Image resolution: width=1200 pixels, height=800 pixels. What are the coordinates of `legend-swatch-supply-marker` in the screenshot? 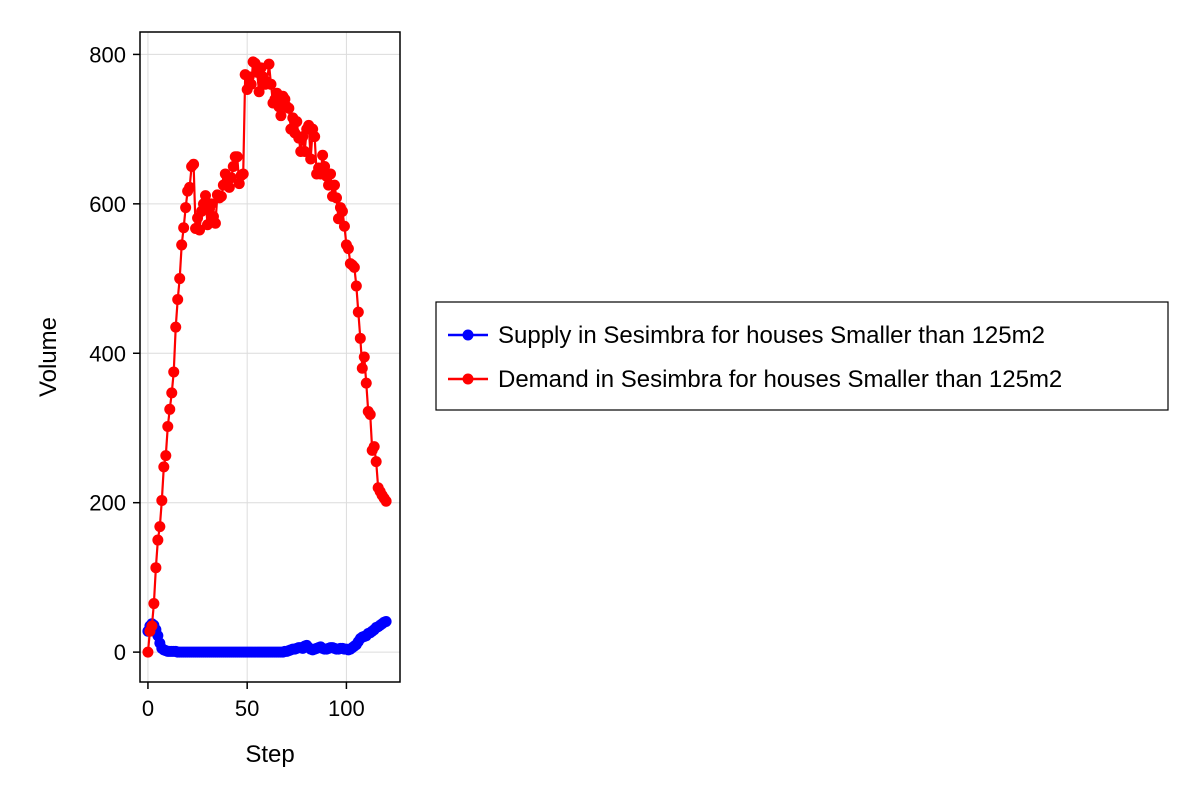 It's located at (468, 335).